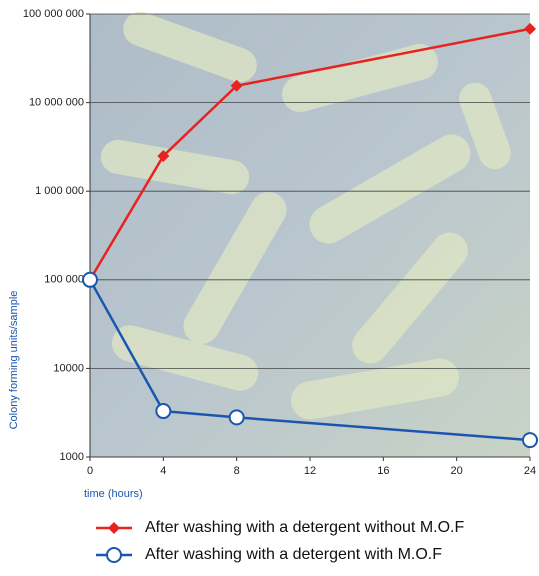 The image size is (539, 576). What do you see at coordinates (14, 360) in the screenshot?
I see `y-axis-label: Colony forming units/sample` at bounding box center [14, 360].